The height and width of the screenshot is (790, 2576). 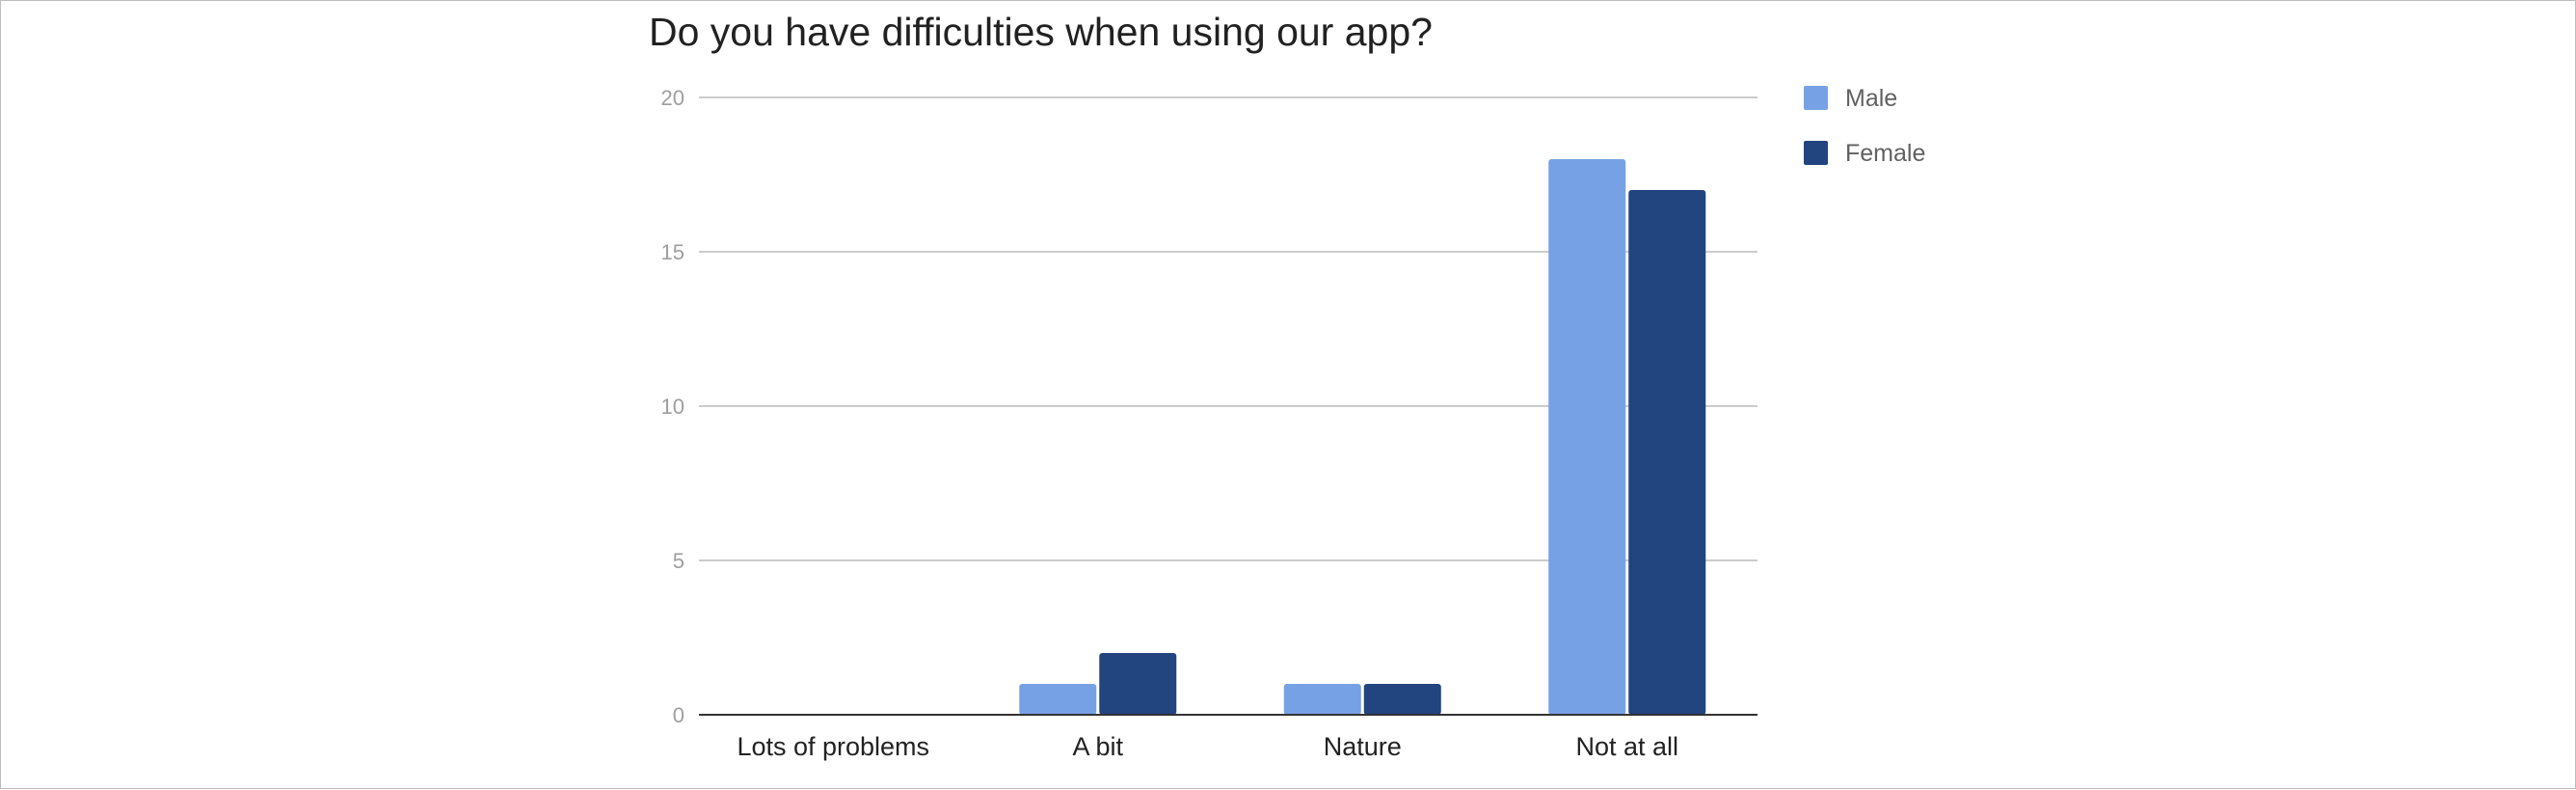 I want to click on legend-swatch-male, so click(x=1816, y=98).